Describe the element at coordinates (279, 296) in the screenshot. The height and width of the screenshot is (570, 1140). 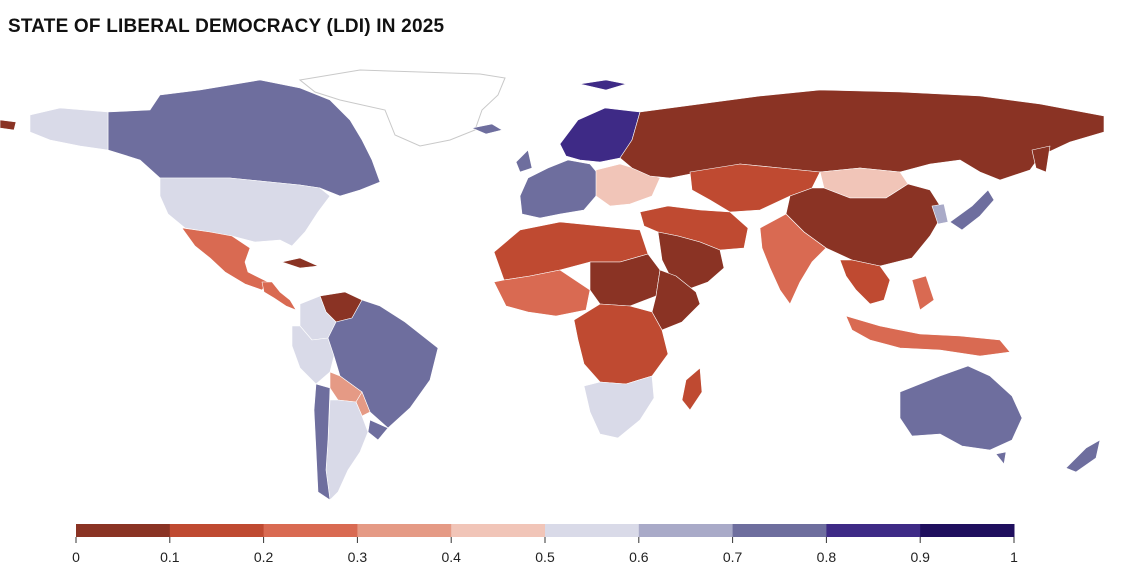
I see `region-central-america` at that location.